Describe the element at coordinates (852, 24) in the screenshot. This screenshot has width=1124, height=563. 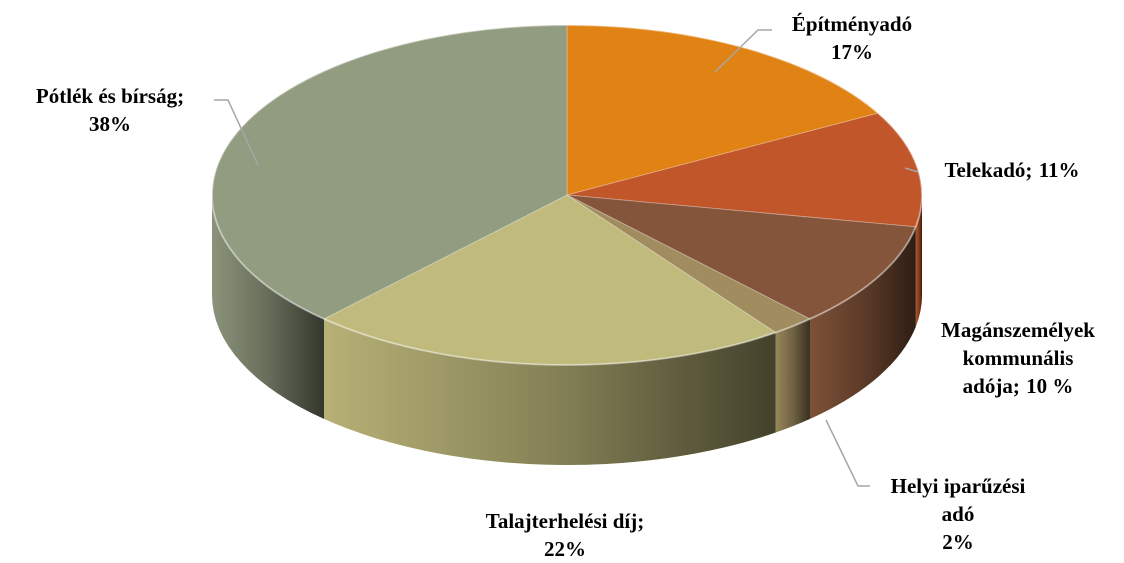
I see `label-category: Építményadó` at that location.